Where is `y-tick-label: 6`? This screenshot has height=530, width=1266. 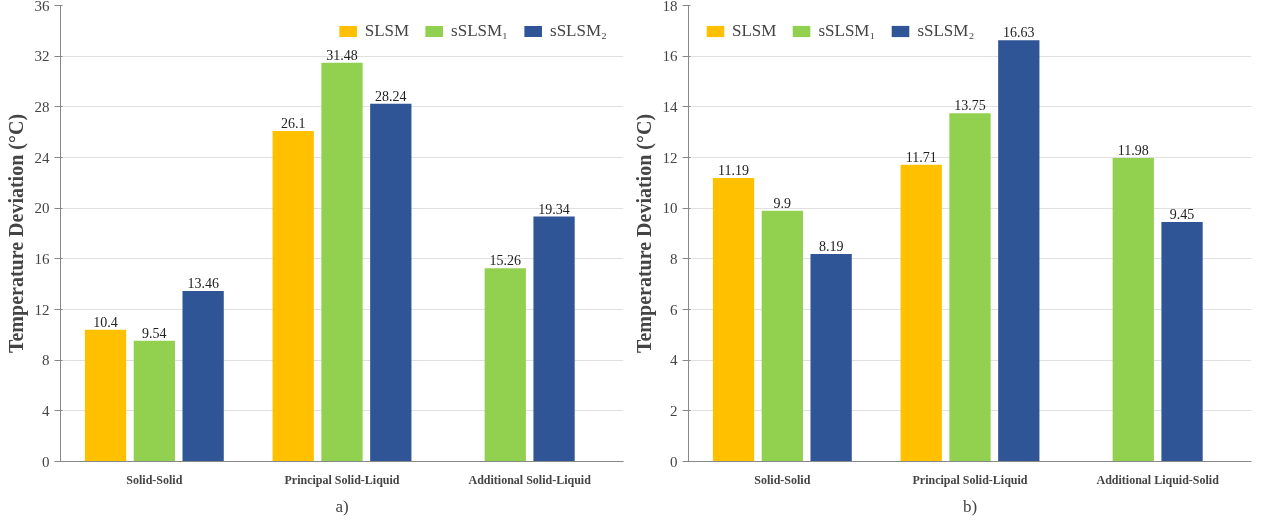
y-tick-label: 6 is located at coordinates (674, 309).